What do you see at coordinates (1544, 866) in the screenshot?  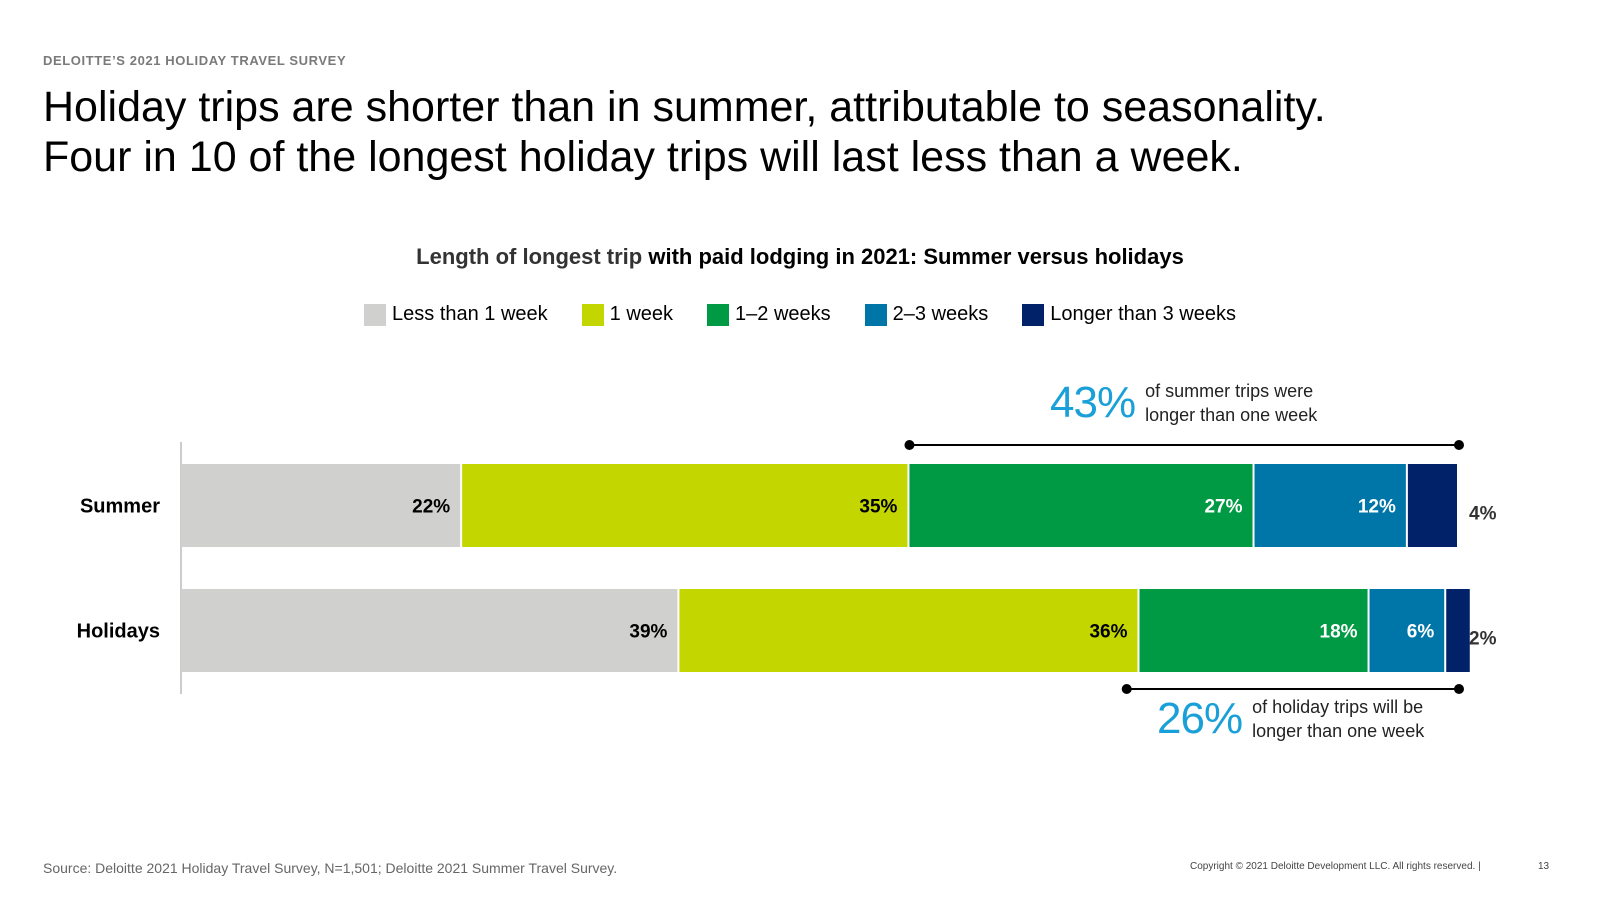 I see `page-number: 13` at bounding box center [1544, 866].